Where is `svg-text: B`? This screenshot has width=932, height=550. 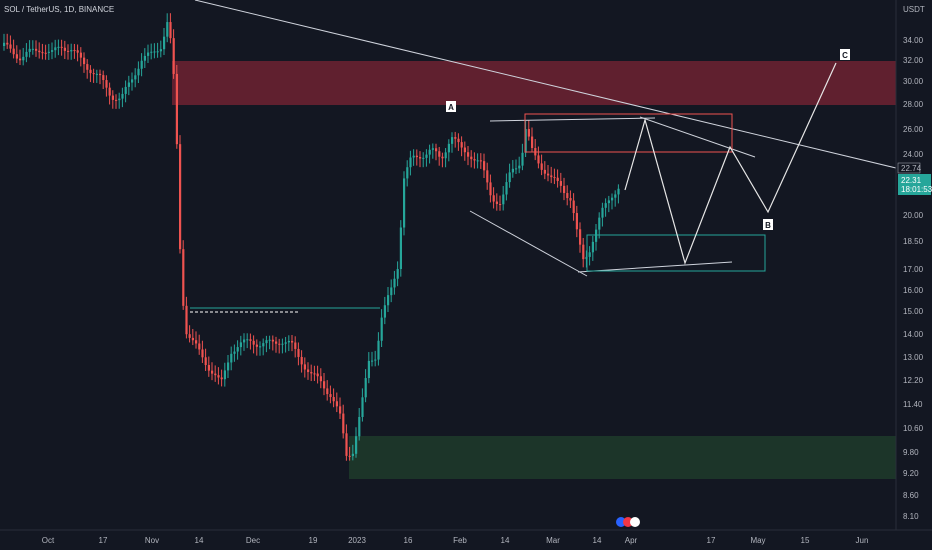
svg-text: B is located at coordinates (768, 225).